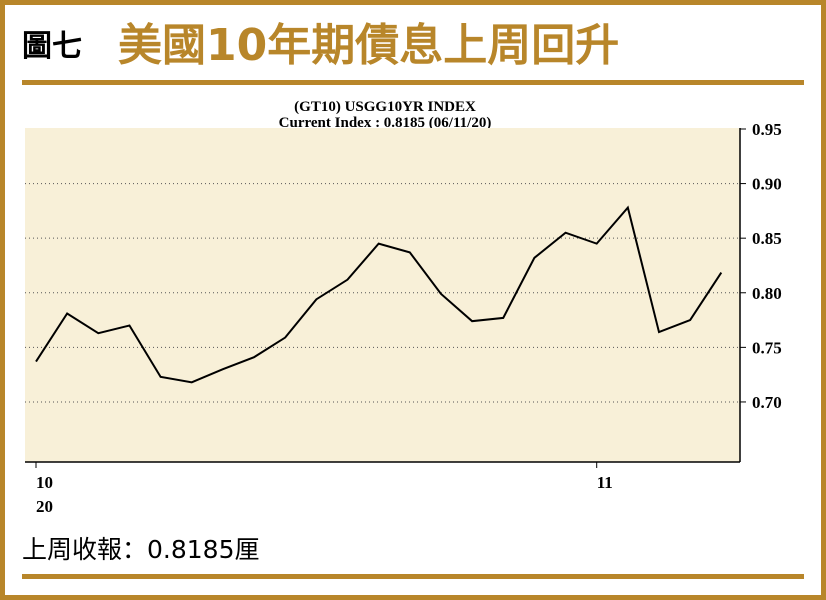 Image resolution: width=826 pixels, height=600 pixels. I want to click on x-year-label: 20, so click(44, 506).